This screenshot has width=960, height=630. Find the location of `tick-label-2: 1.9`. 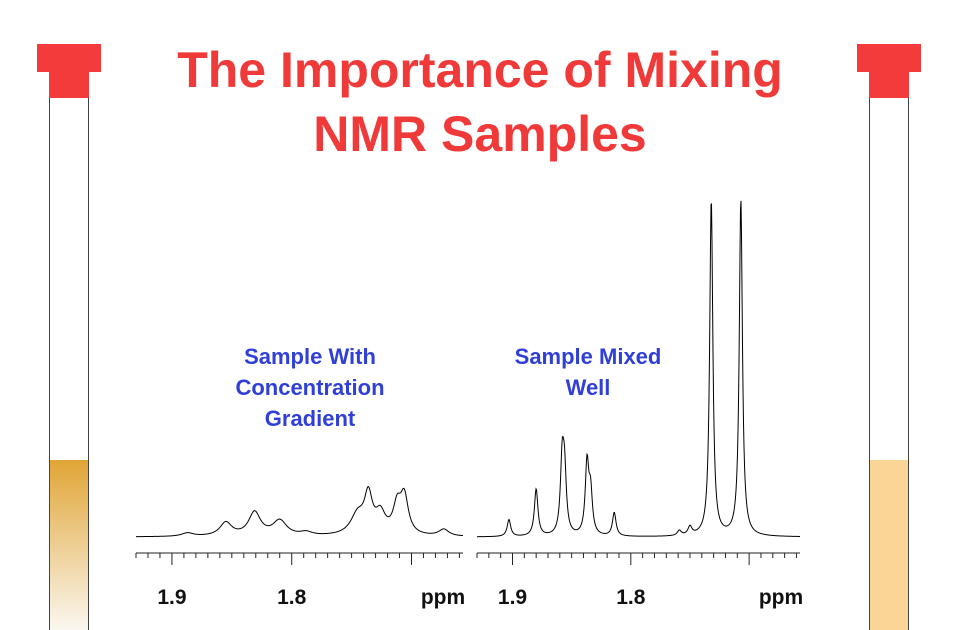

tick-label-2: 1.9 is located at coordinates (512, 597).